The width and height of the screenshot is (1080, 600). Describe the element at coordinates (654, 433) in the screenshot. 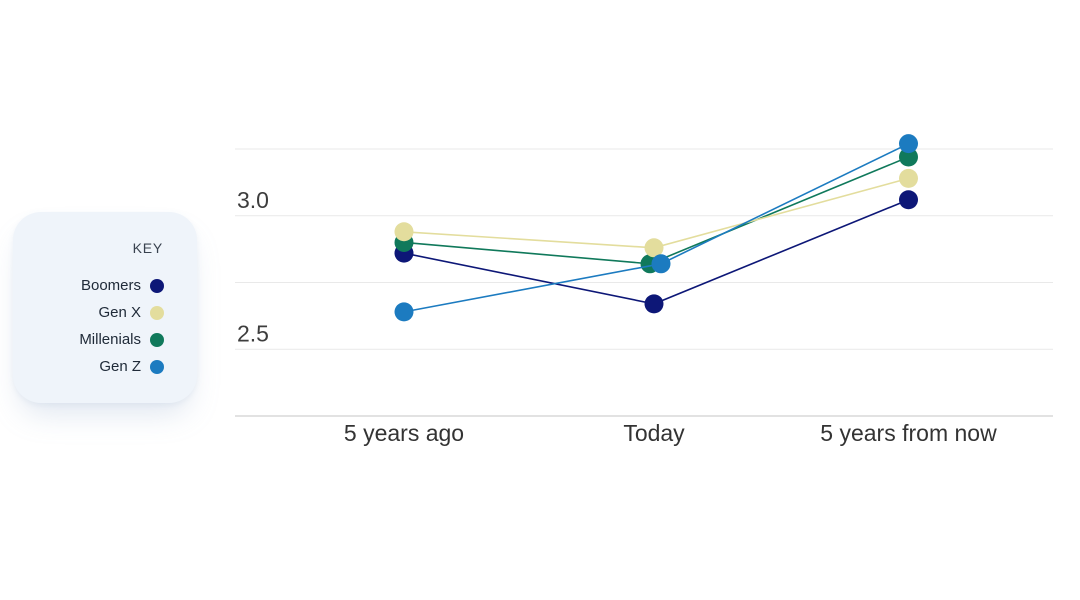

I see `x-category-label: Today` at that location.